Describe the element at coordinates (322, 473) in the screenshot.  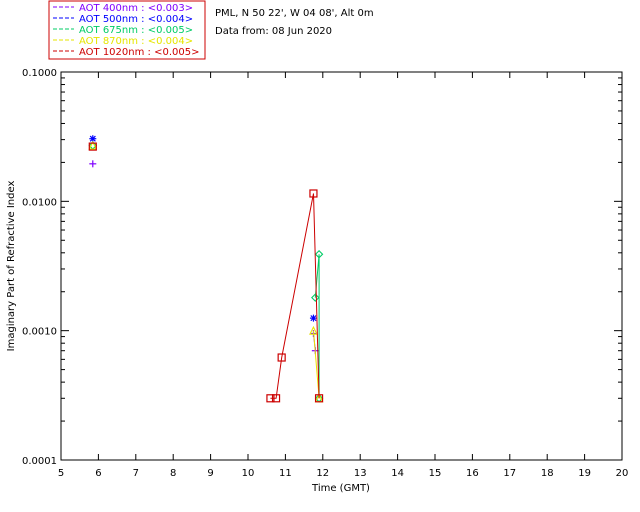
I see `x-tick-label: 12` at that location.